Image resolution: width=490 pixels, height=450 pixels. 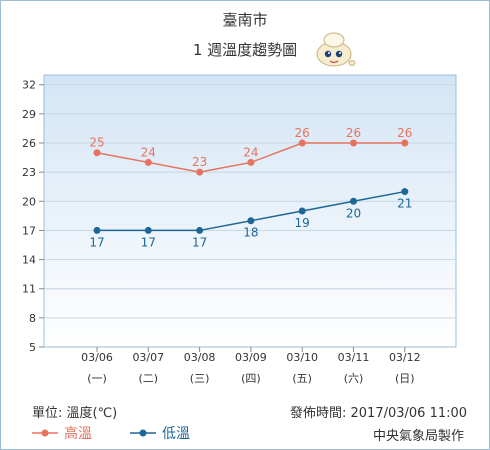 What do you see at coordinates (29, 85) in the screenshot?
I see `y-tick-label: 32` at bounding box center [29, 85].